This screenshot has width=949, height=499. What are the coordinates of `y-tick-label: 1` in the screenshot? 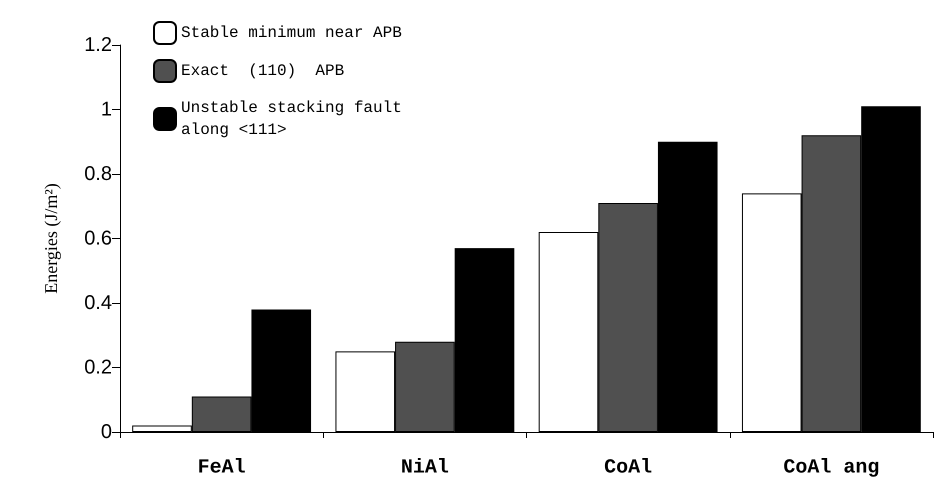 It's located at (106, 109).